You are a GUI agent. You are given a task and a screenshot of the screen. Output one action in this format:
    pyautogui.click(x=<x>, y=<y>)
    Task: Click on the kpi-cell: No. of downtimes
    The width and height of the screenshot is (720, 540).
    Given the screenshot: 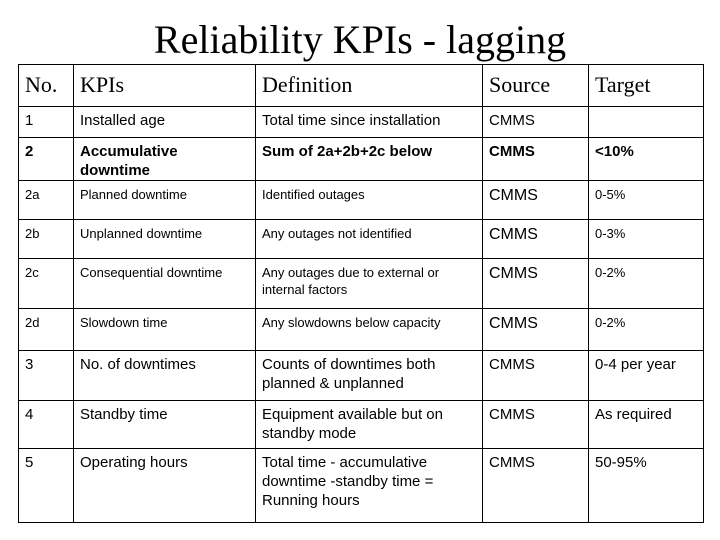 What is the action you would take?
    pyautogui.click(x=164, y=375)
    